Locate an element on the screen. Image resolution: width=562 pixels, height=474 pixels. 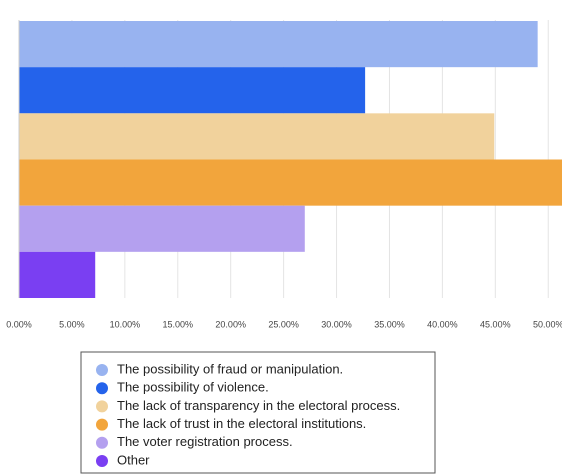
x-tick-label: 20.00% is located at coordinates (230, 324).